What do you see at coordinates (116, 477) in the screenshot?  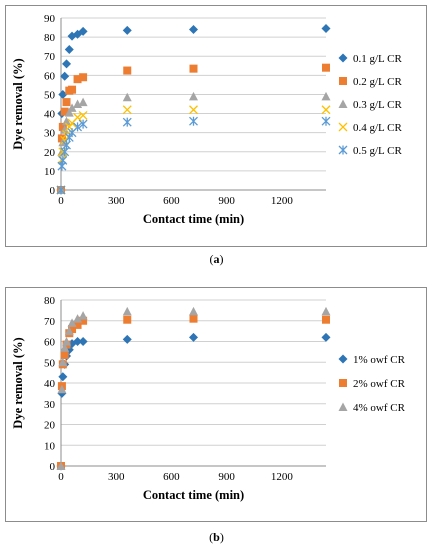 I see `x-tick-label: 300` at bounding box center [116, 477].